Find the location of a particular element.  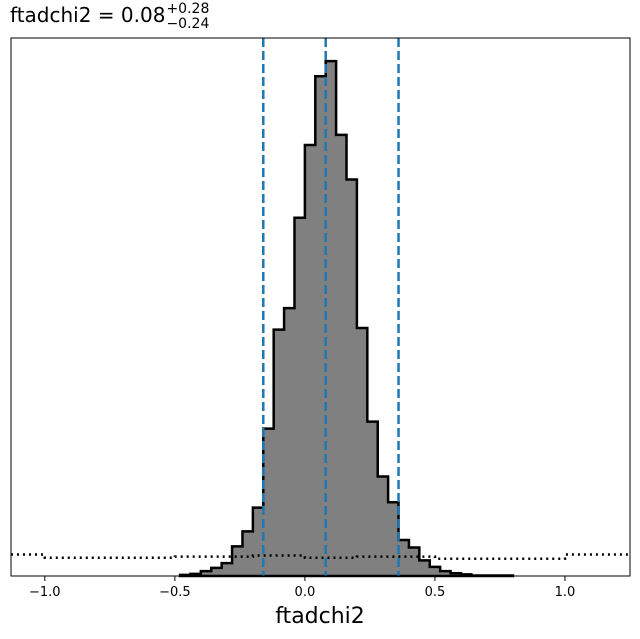

title-superscript: +0.28 is located at coordinates (187, 9).